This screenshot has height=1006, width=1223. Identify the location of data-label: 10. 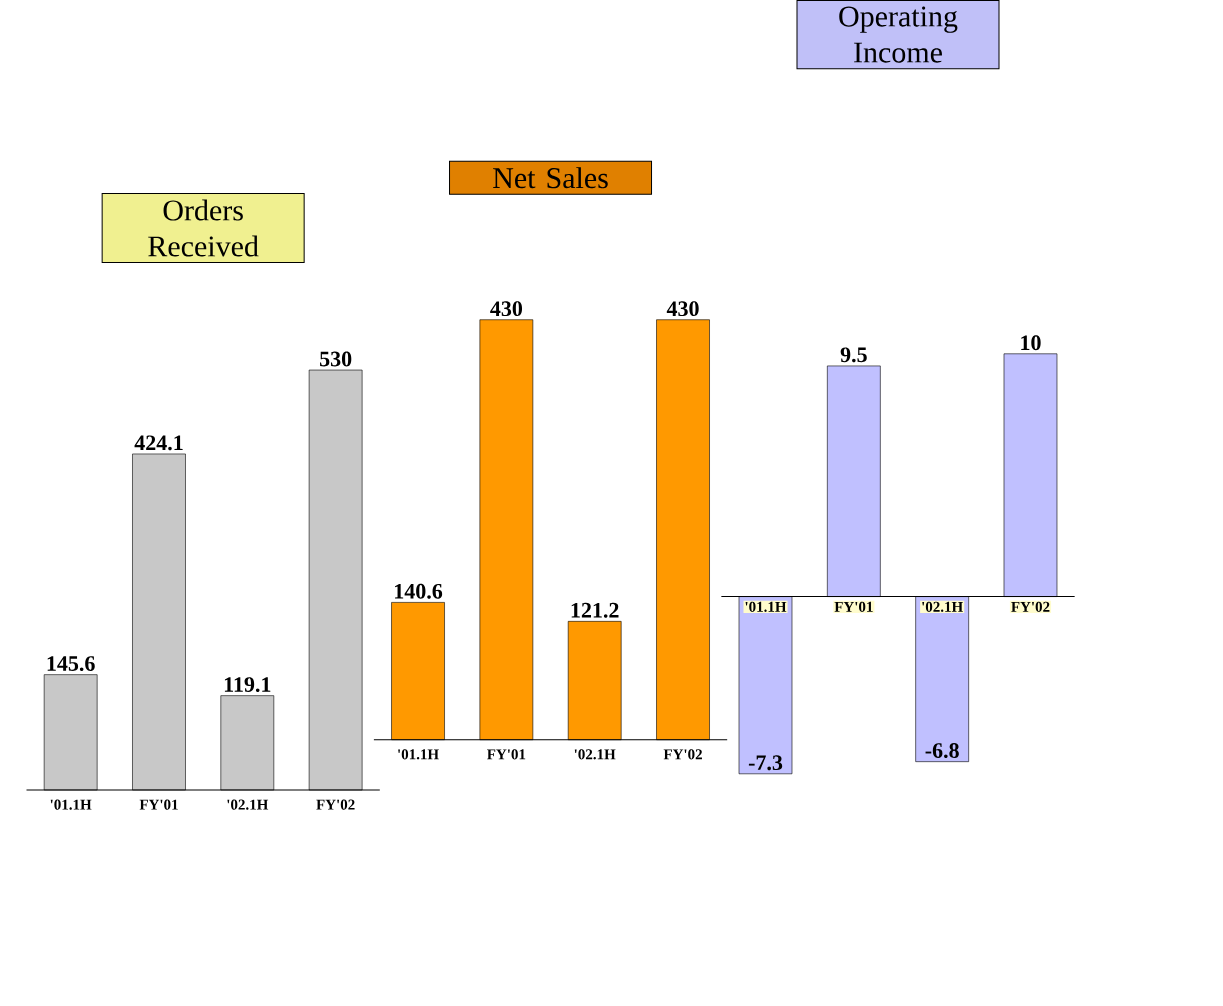
(1031, 342).